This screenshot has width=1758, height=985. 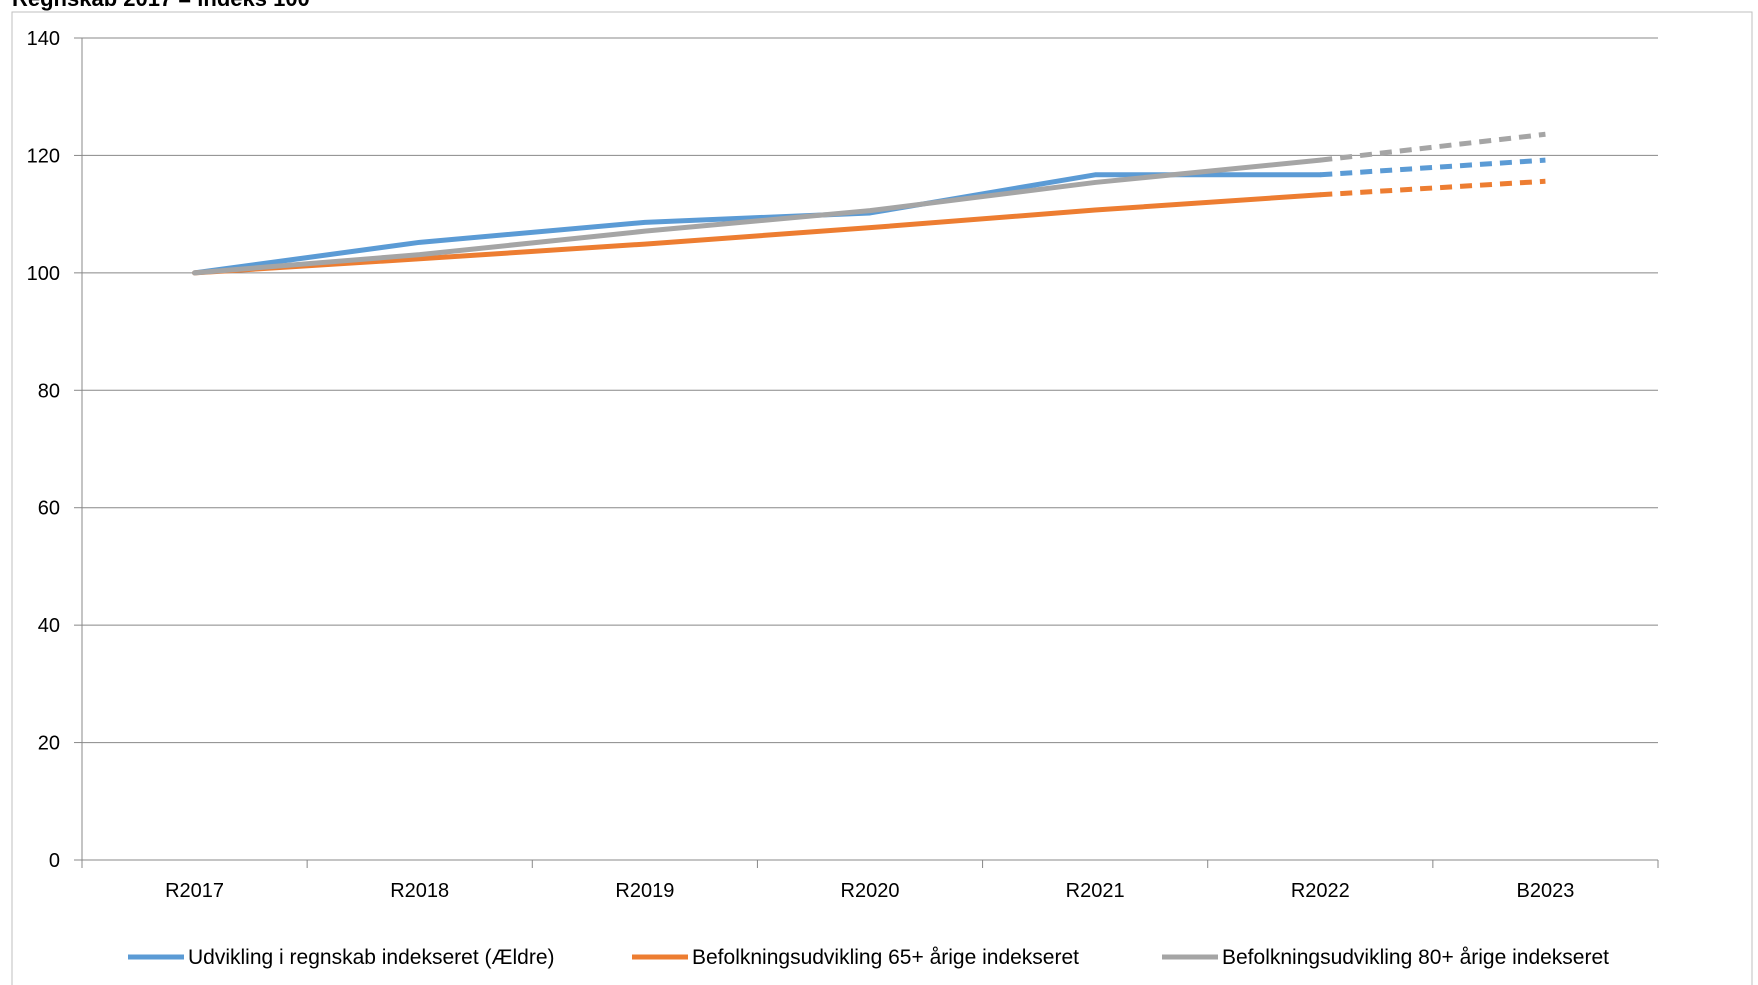 What do you see at coordinates (1095, 891) in the screenshot?
I see `x-tick-label: R2021` at bounding box center [1095, 891].